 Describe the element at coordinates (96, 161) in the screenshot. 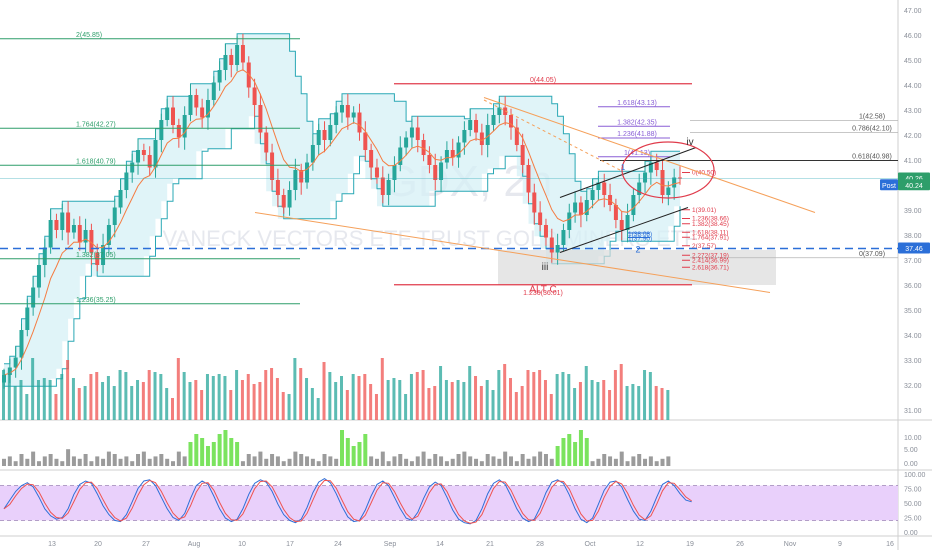

I see `fib-left-label: 1.618(40.79)` at that location.